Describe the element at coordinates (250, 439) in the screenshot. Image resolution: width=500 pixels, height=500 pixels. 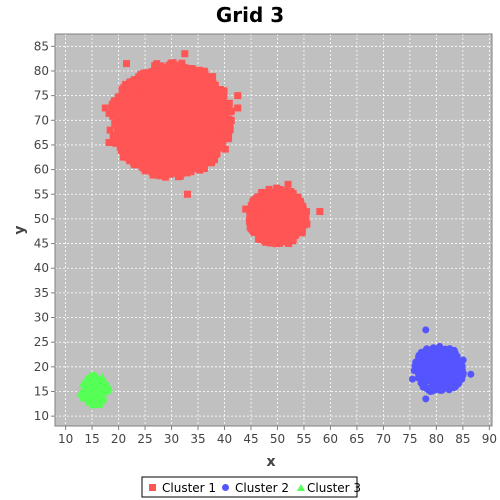
I see `x-tick-label: 45` at that location.